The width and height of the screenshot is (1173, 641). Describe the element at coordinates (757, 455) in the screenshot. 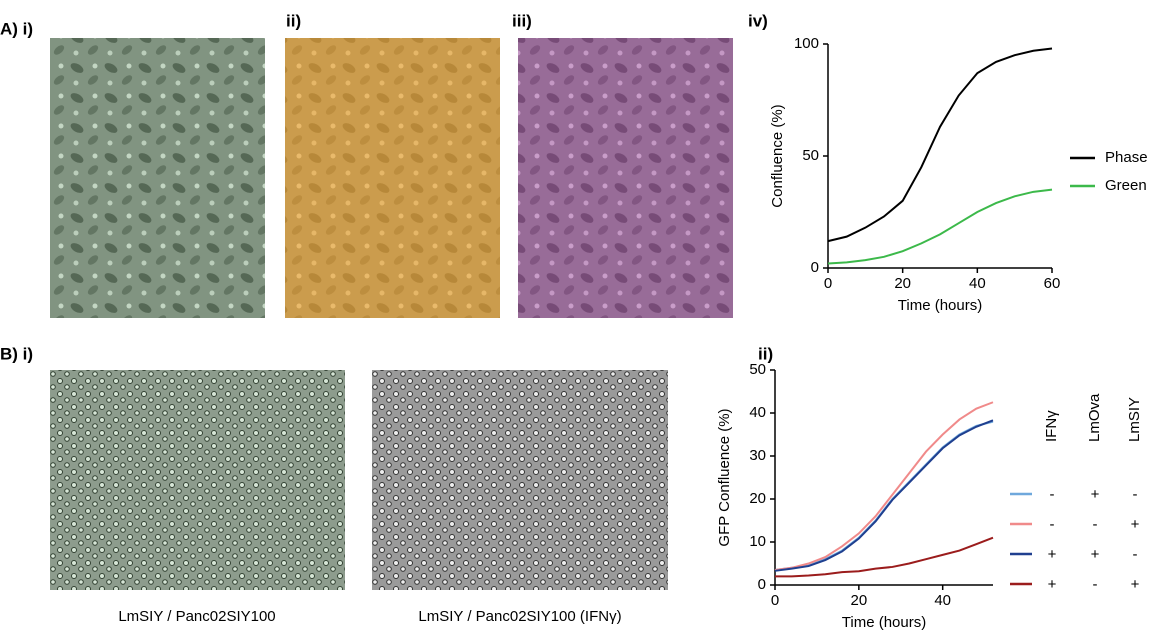

I see `y-tick-label: 30` at that location.